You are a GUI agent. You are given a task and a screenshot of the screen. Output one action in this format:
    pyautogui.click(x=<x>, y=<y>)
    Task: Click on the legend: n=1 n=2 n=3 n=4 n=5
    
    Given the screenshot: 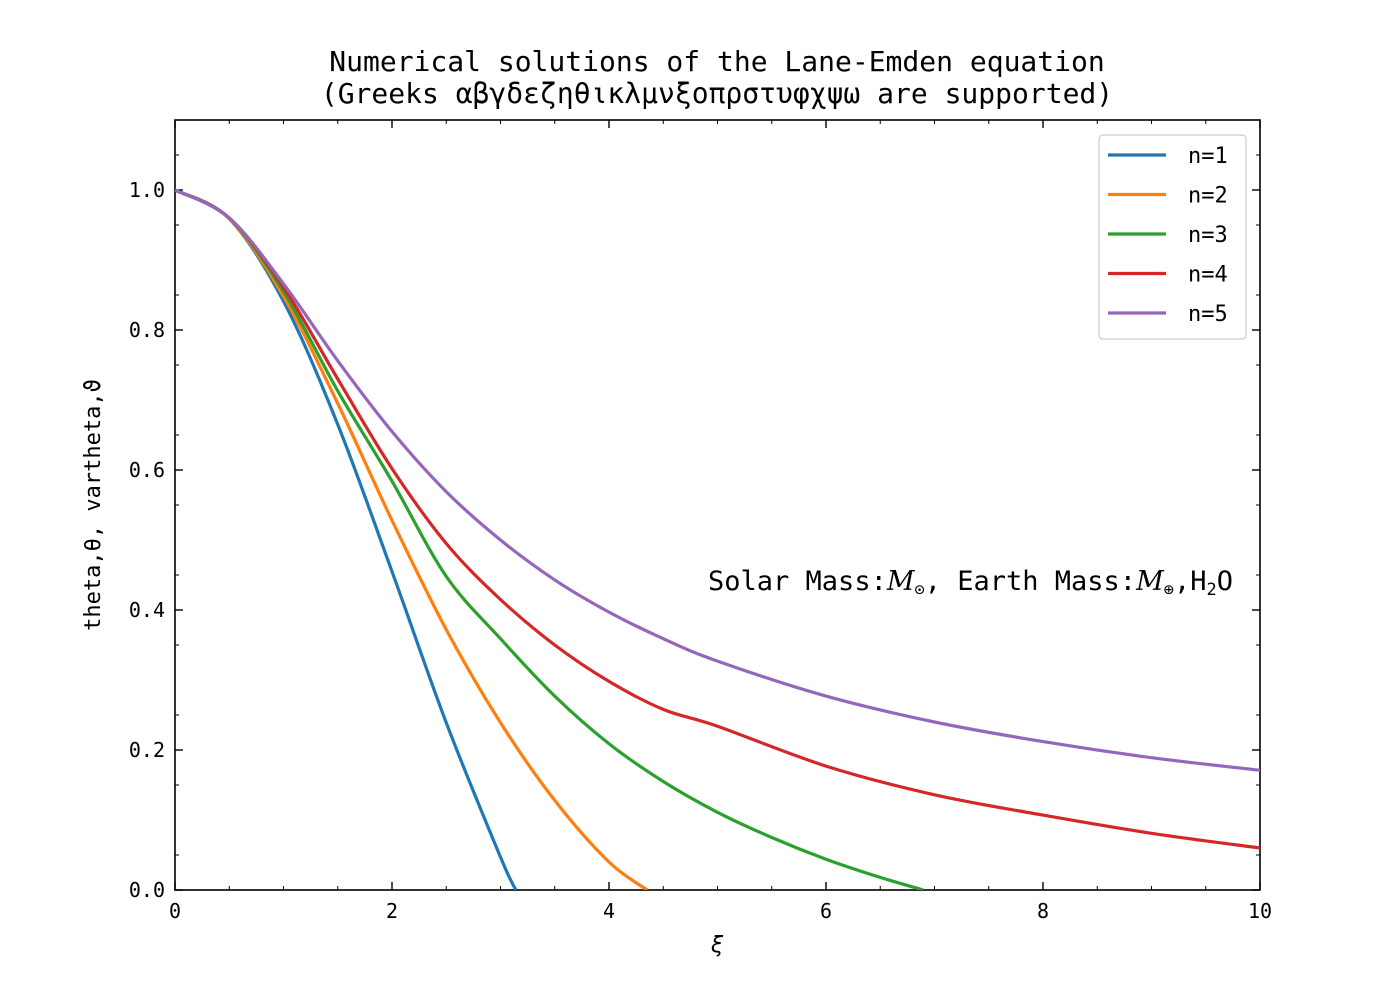 What is the action you would take?
    pyautogui.click(x=1172, y=237)
    